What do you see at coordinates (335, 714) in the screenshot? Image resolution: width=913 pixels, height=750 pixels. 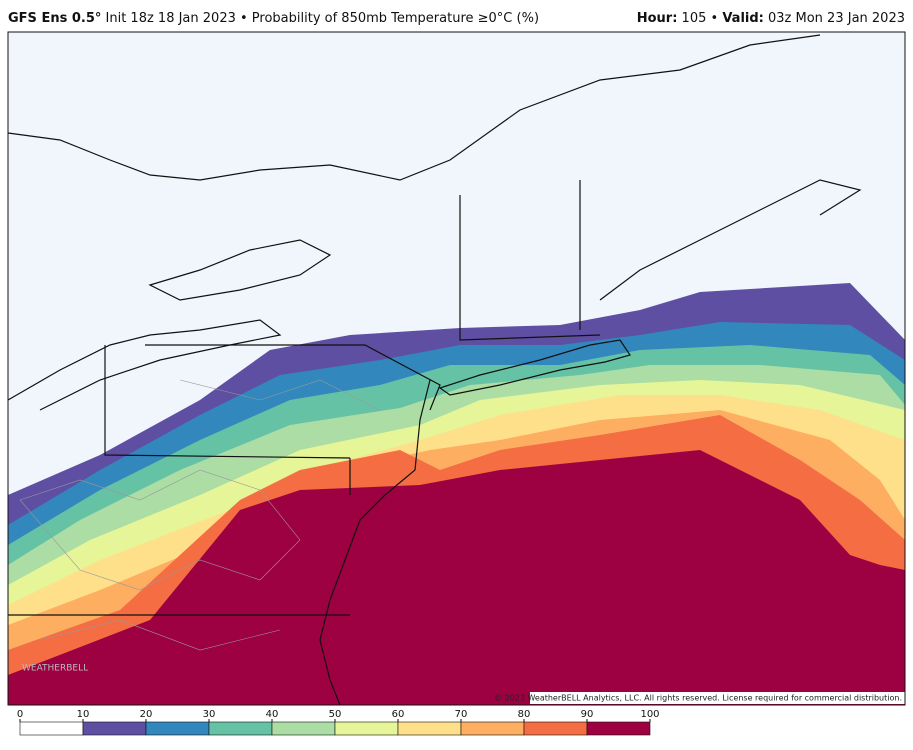 I see `colorbar-tick-label: 50` at bounding box center [335, 714].